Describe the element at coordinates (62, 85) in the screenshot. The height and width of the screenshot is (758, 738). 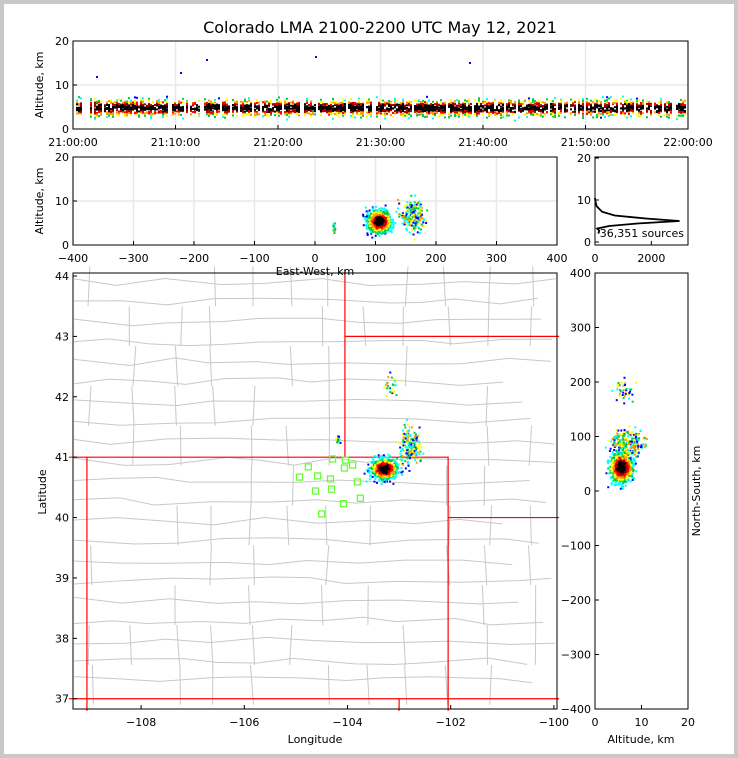
I see `y-tick-label: 10` at that location.